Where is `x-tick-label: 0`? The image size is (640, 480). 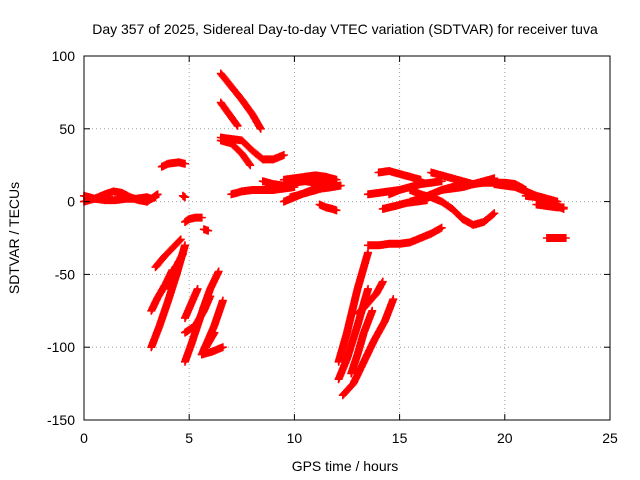 x-tick-label: 0 is located at coordinates (84, 438).